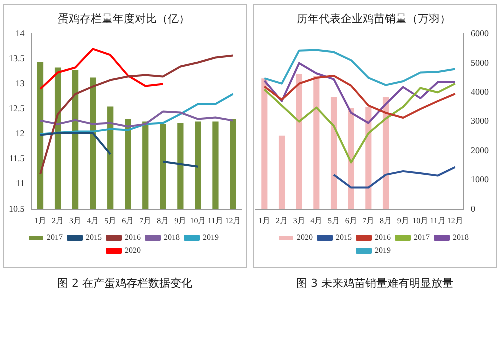  Describe the element at coordinates (473, 209) in the screenshot. I see `y2-tick-label: 0` at that location.